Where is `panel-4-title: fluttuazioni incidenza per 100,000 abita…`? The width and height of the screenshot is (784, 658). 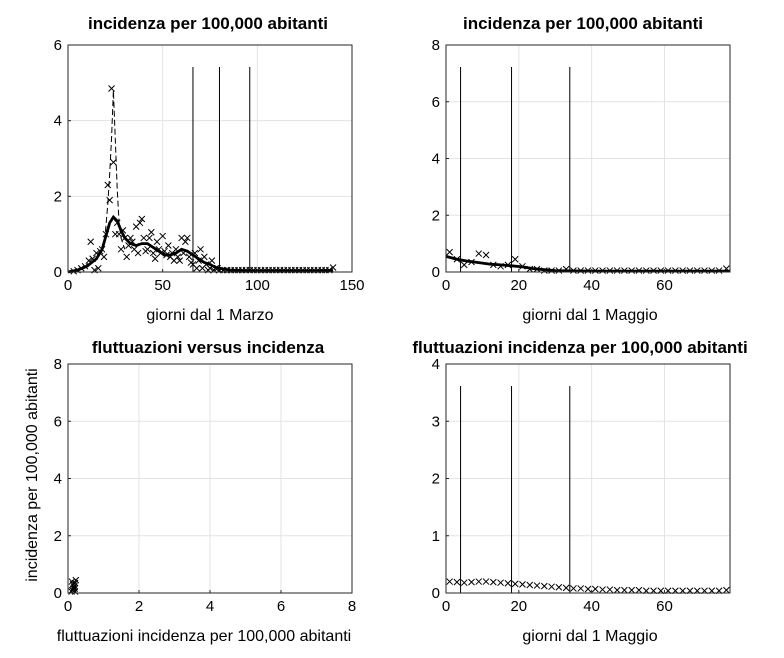
panel-4-title: fluttuazioni incidenza per 100,000 abita… is located at coordinates (579, 347).